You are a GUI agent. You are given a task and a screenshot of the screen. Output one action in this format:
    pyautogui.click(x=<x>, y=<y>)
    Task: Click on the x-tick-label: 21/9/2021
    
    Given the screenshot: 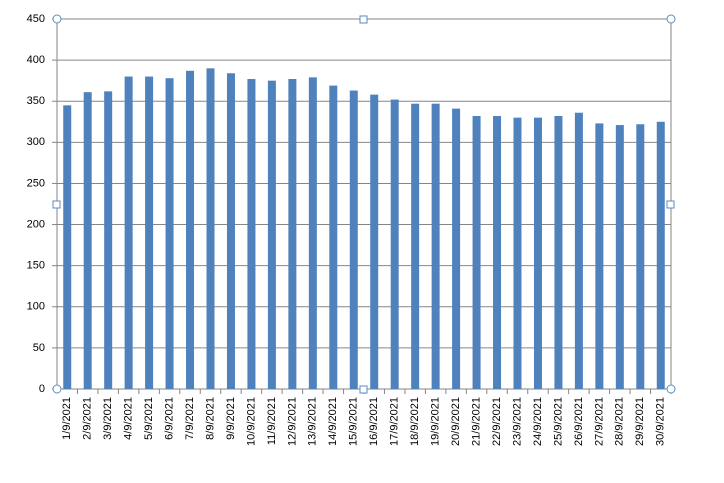 What is the action you would take?
    pyautogui.click(x=476, y=421)
    